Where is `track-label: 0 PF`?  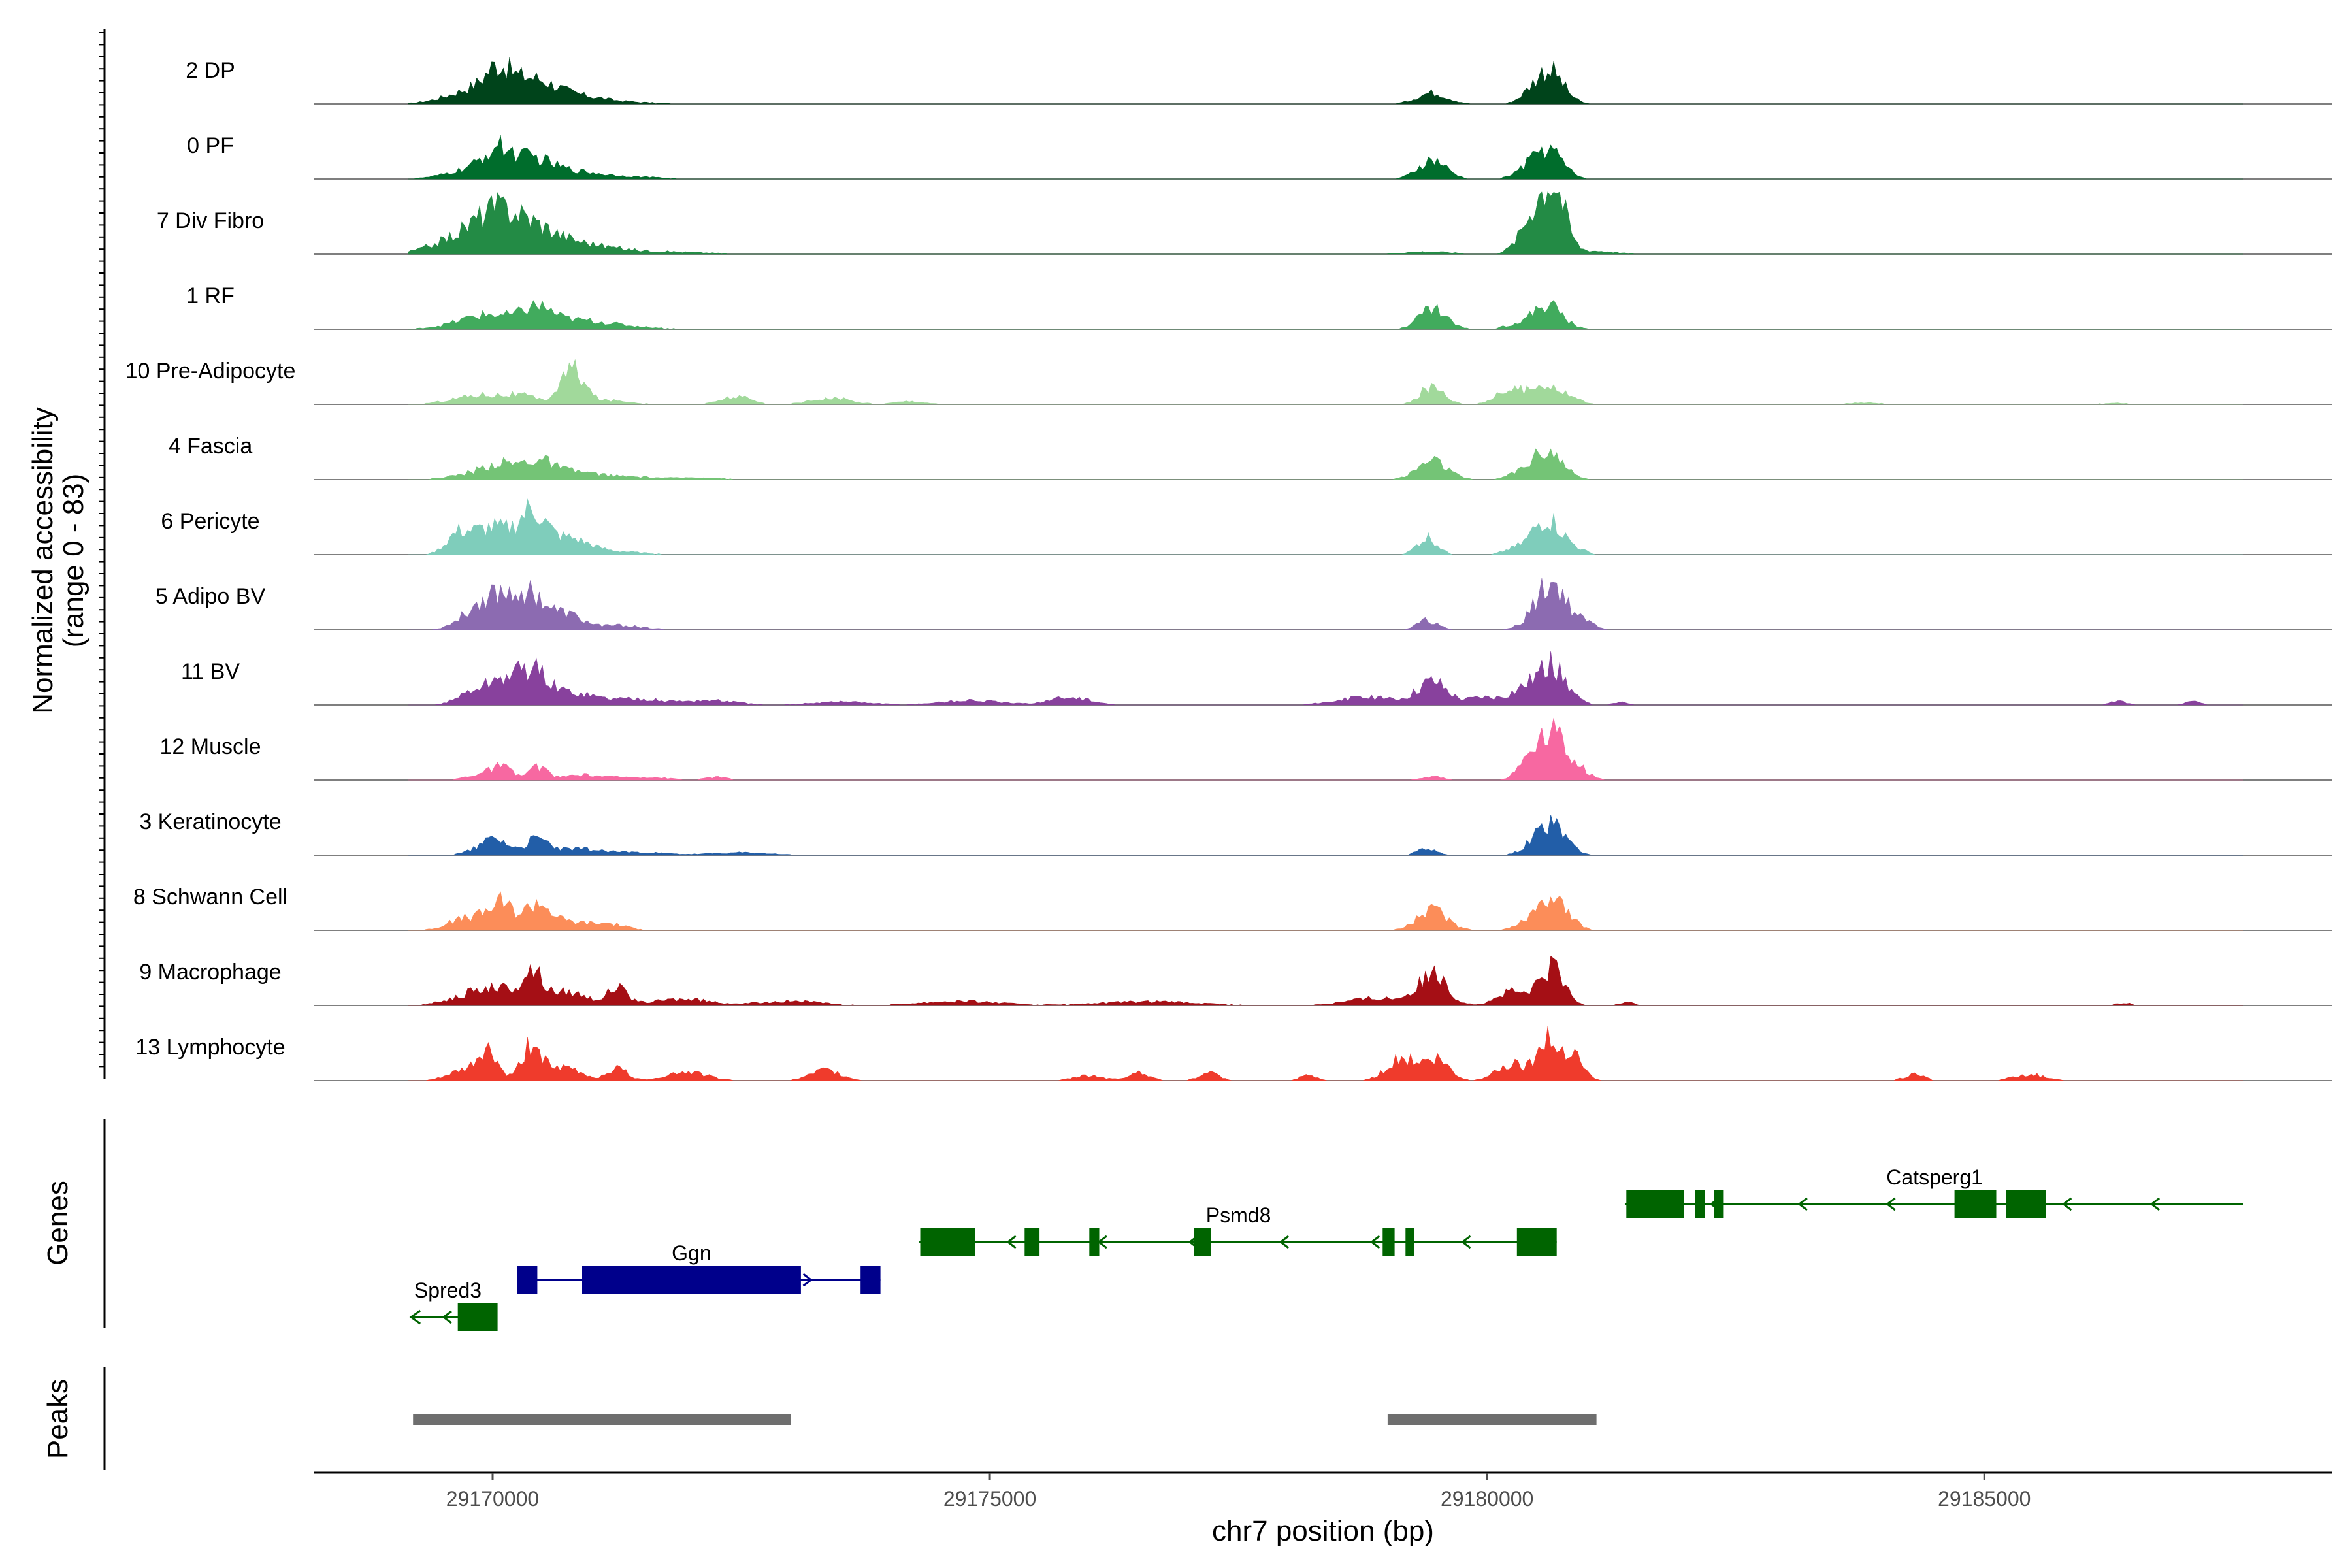
track-label: 0 PF is located at coordinates (210, 145).